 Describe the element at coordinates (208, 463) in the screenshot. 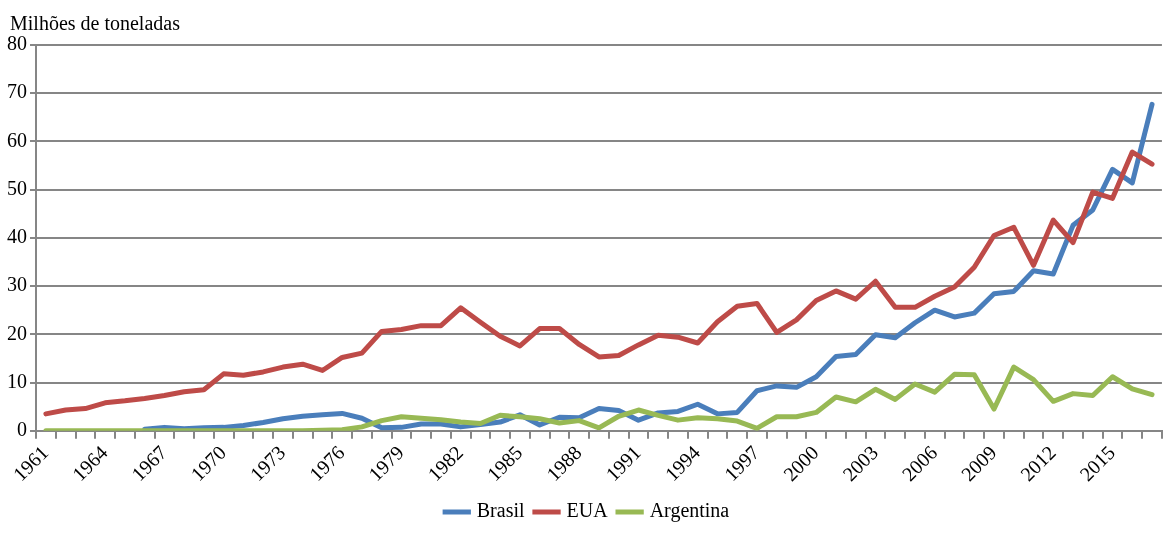

I see `x-tick-label: 1970` at that location.